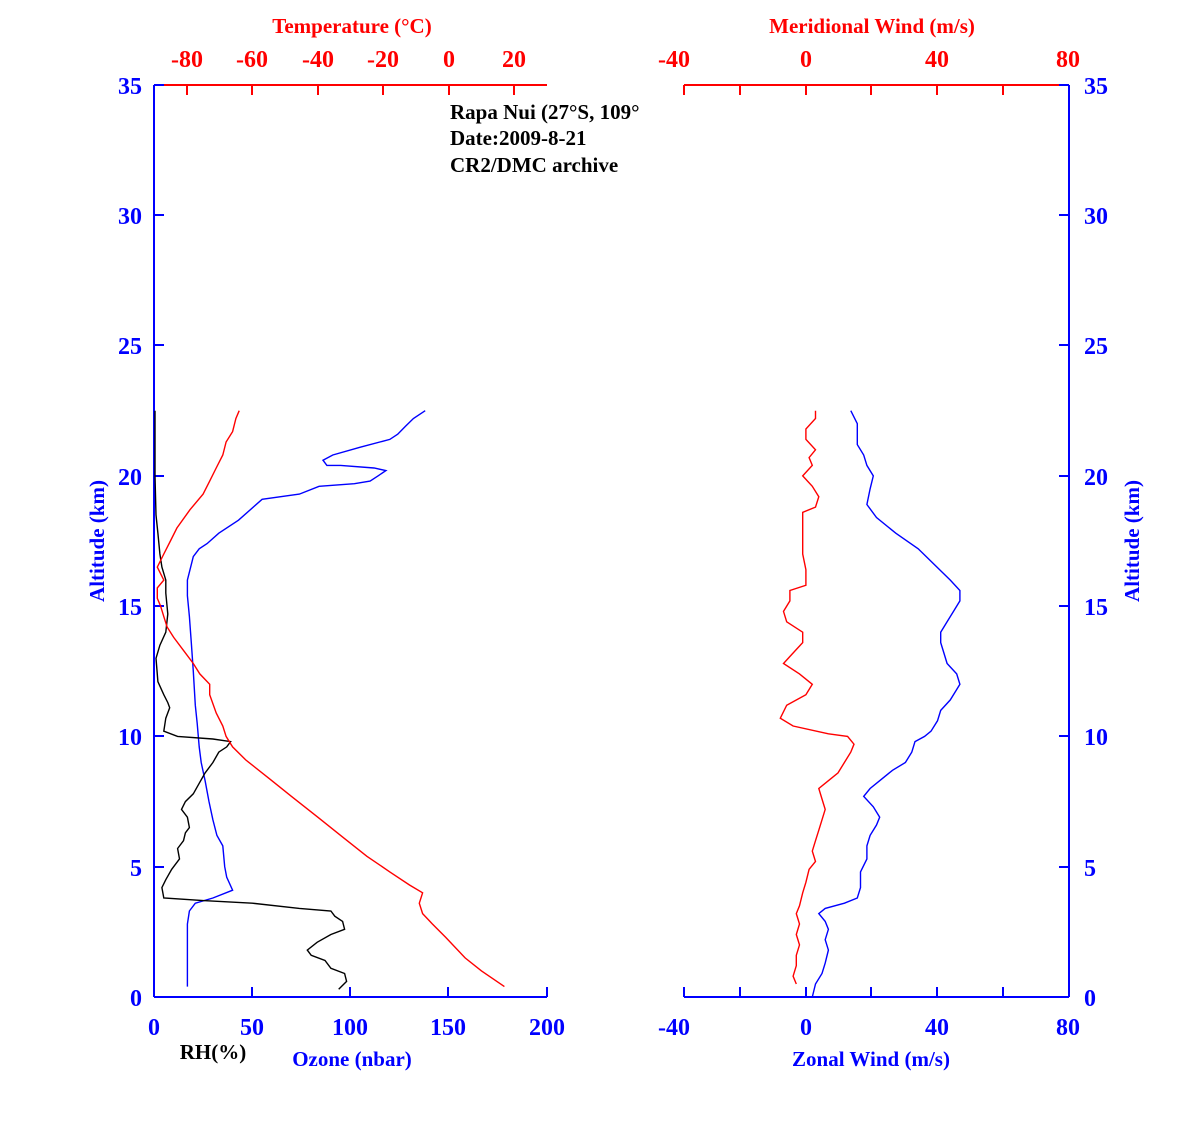  What do you see at coordinates (1096, 738) in the screenshot?
I see `right-ytick-label-10: 10` at bounding box center [1096, 738].